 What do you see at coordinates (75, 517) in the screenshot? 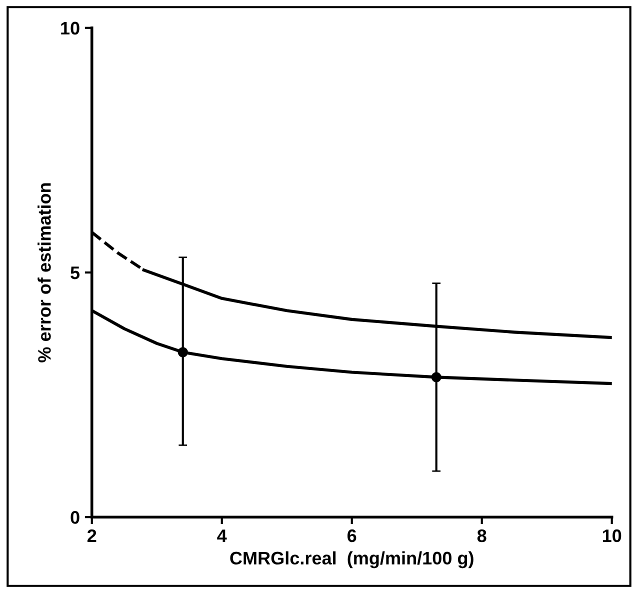
I see `y-tick-label: 0` at bounding box center [75, 517].